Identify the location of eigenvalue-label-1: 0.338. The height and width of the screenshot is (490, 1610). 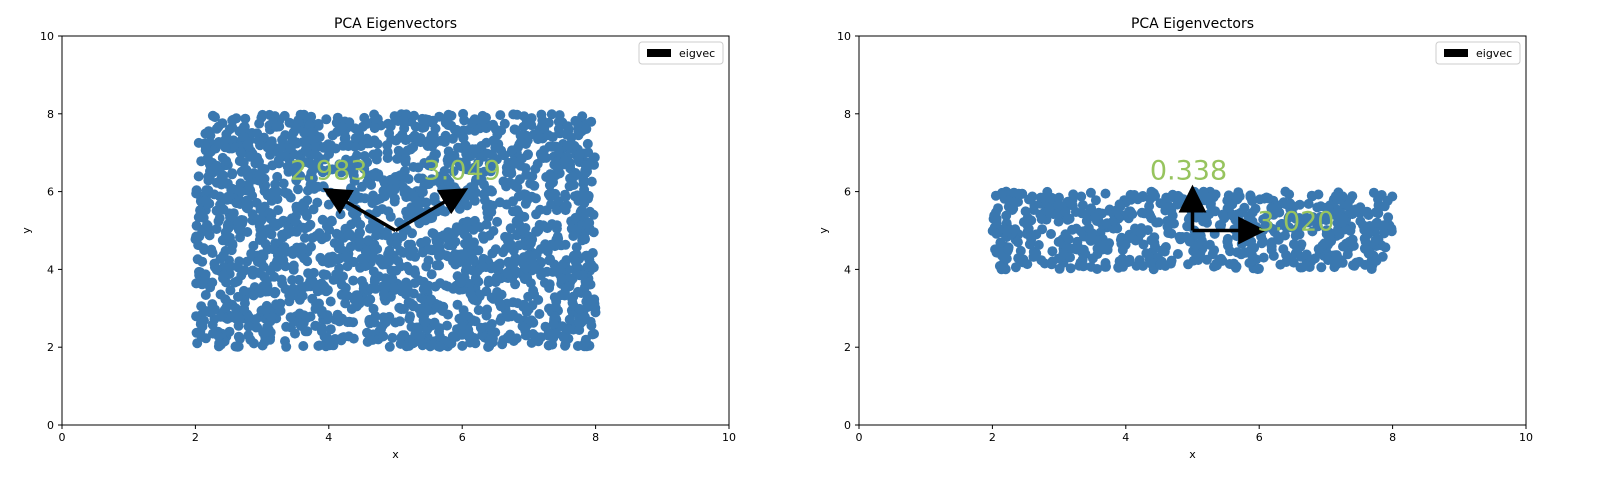
(1188, 171).